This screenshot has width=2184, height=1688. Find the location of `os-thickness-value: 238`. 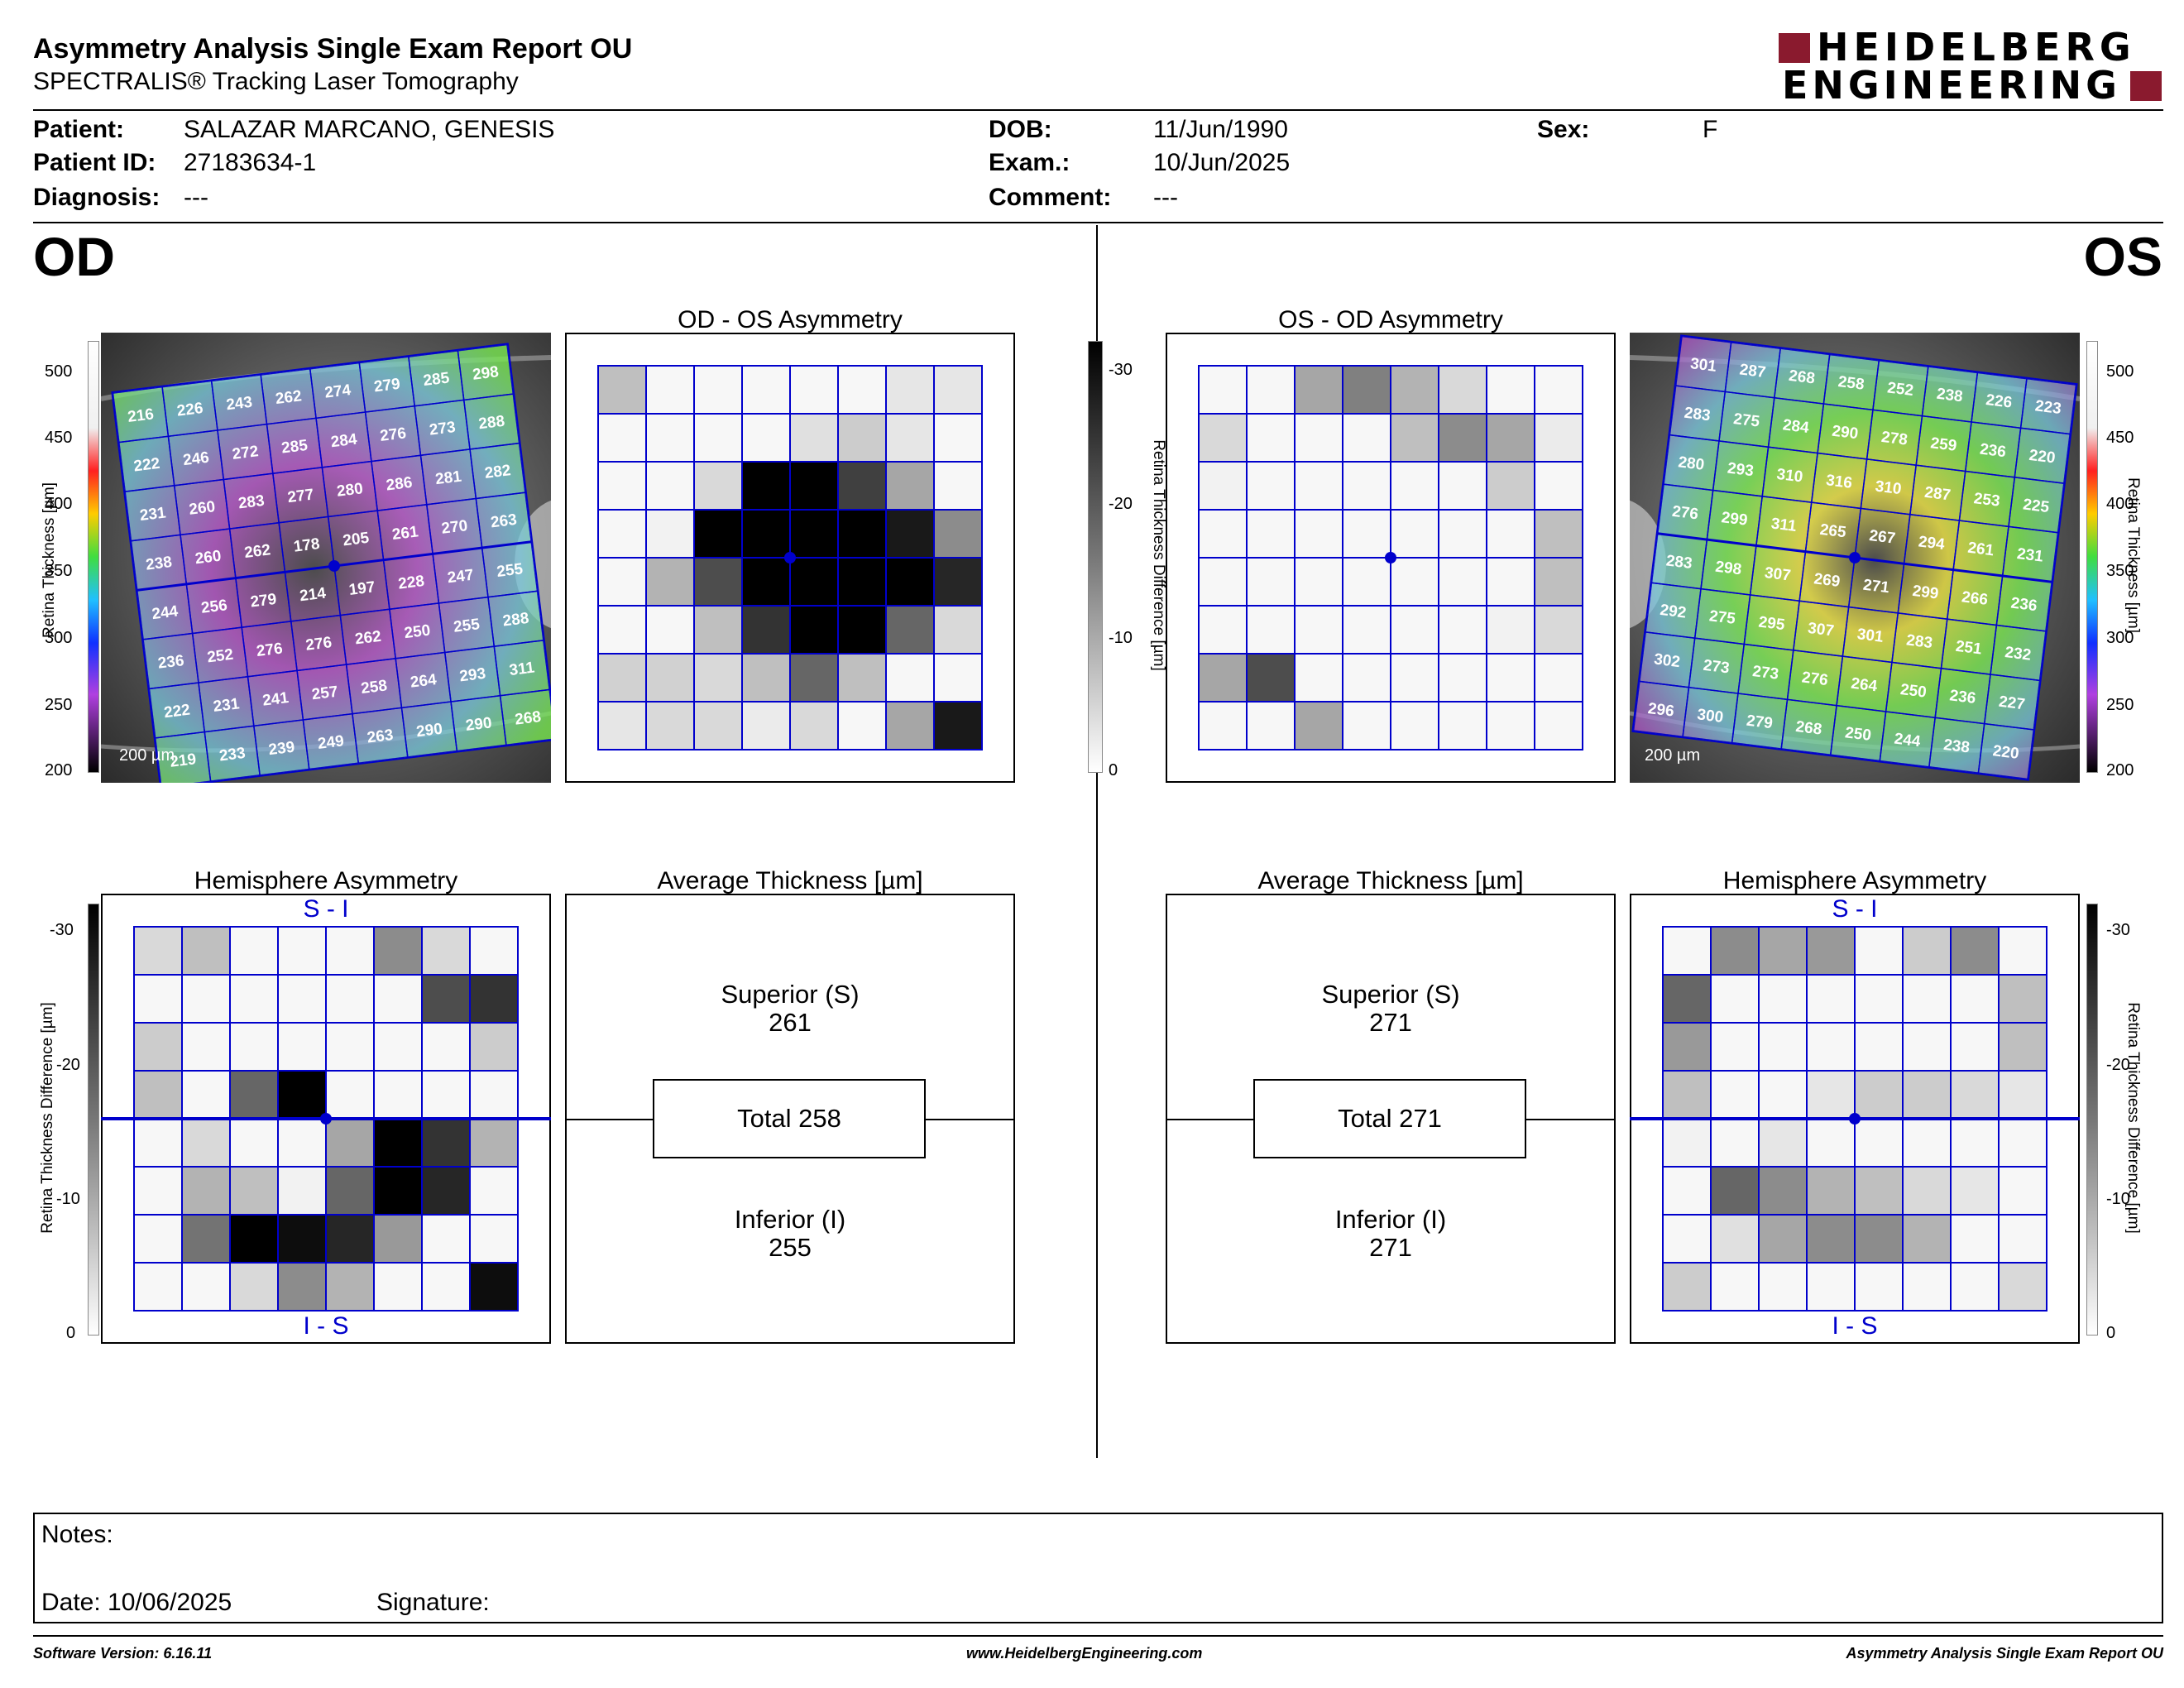

os-thickness-value: 238 is located at coordinates (1956, 746).